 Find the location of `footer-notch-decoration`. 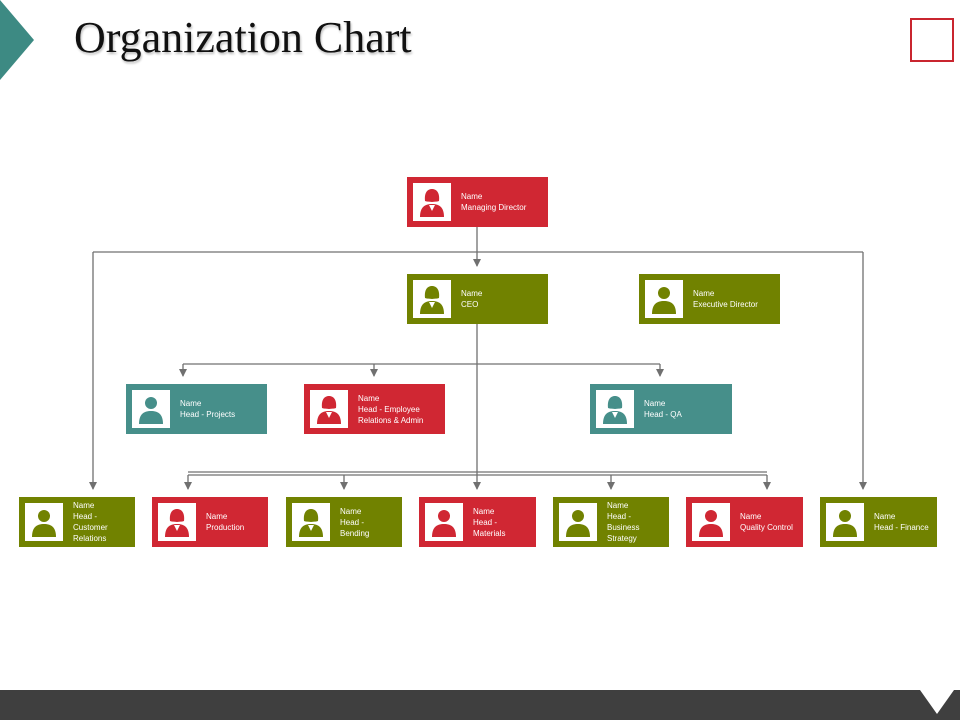

footer-notch-decoration is located at coordinates (937, 702).